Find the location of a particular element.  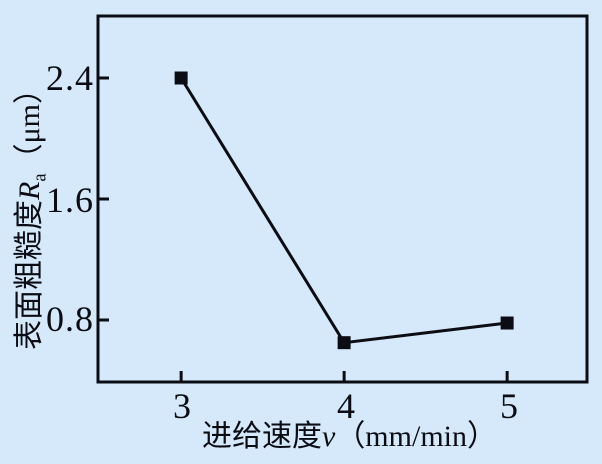

y-axis-variable: R is located at coordinates (29, 191).